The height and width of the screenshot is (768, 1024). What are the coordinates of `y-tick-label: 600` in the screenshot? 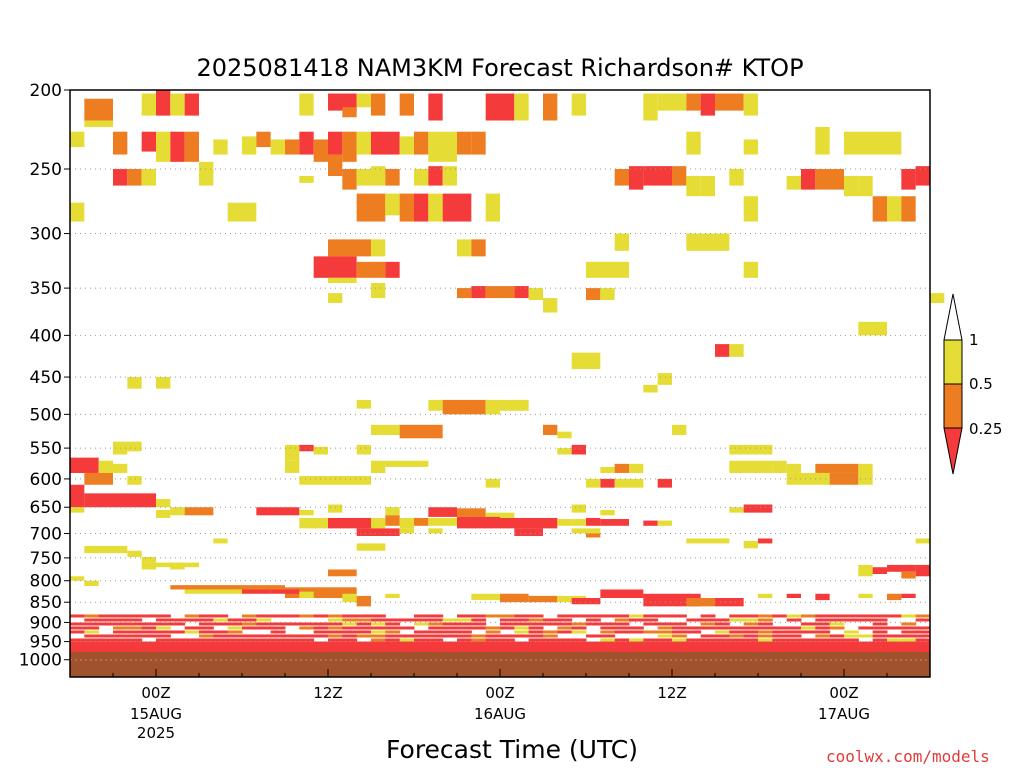 It's located at (46, 480).